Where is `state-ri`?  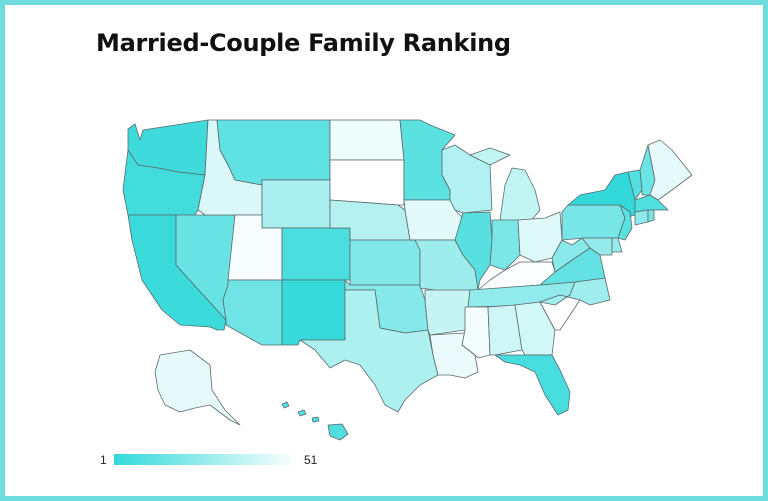
state-ri is located at coordinates (651, 216).